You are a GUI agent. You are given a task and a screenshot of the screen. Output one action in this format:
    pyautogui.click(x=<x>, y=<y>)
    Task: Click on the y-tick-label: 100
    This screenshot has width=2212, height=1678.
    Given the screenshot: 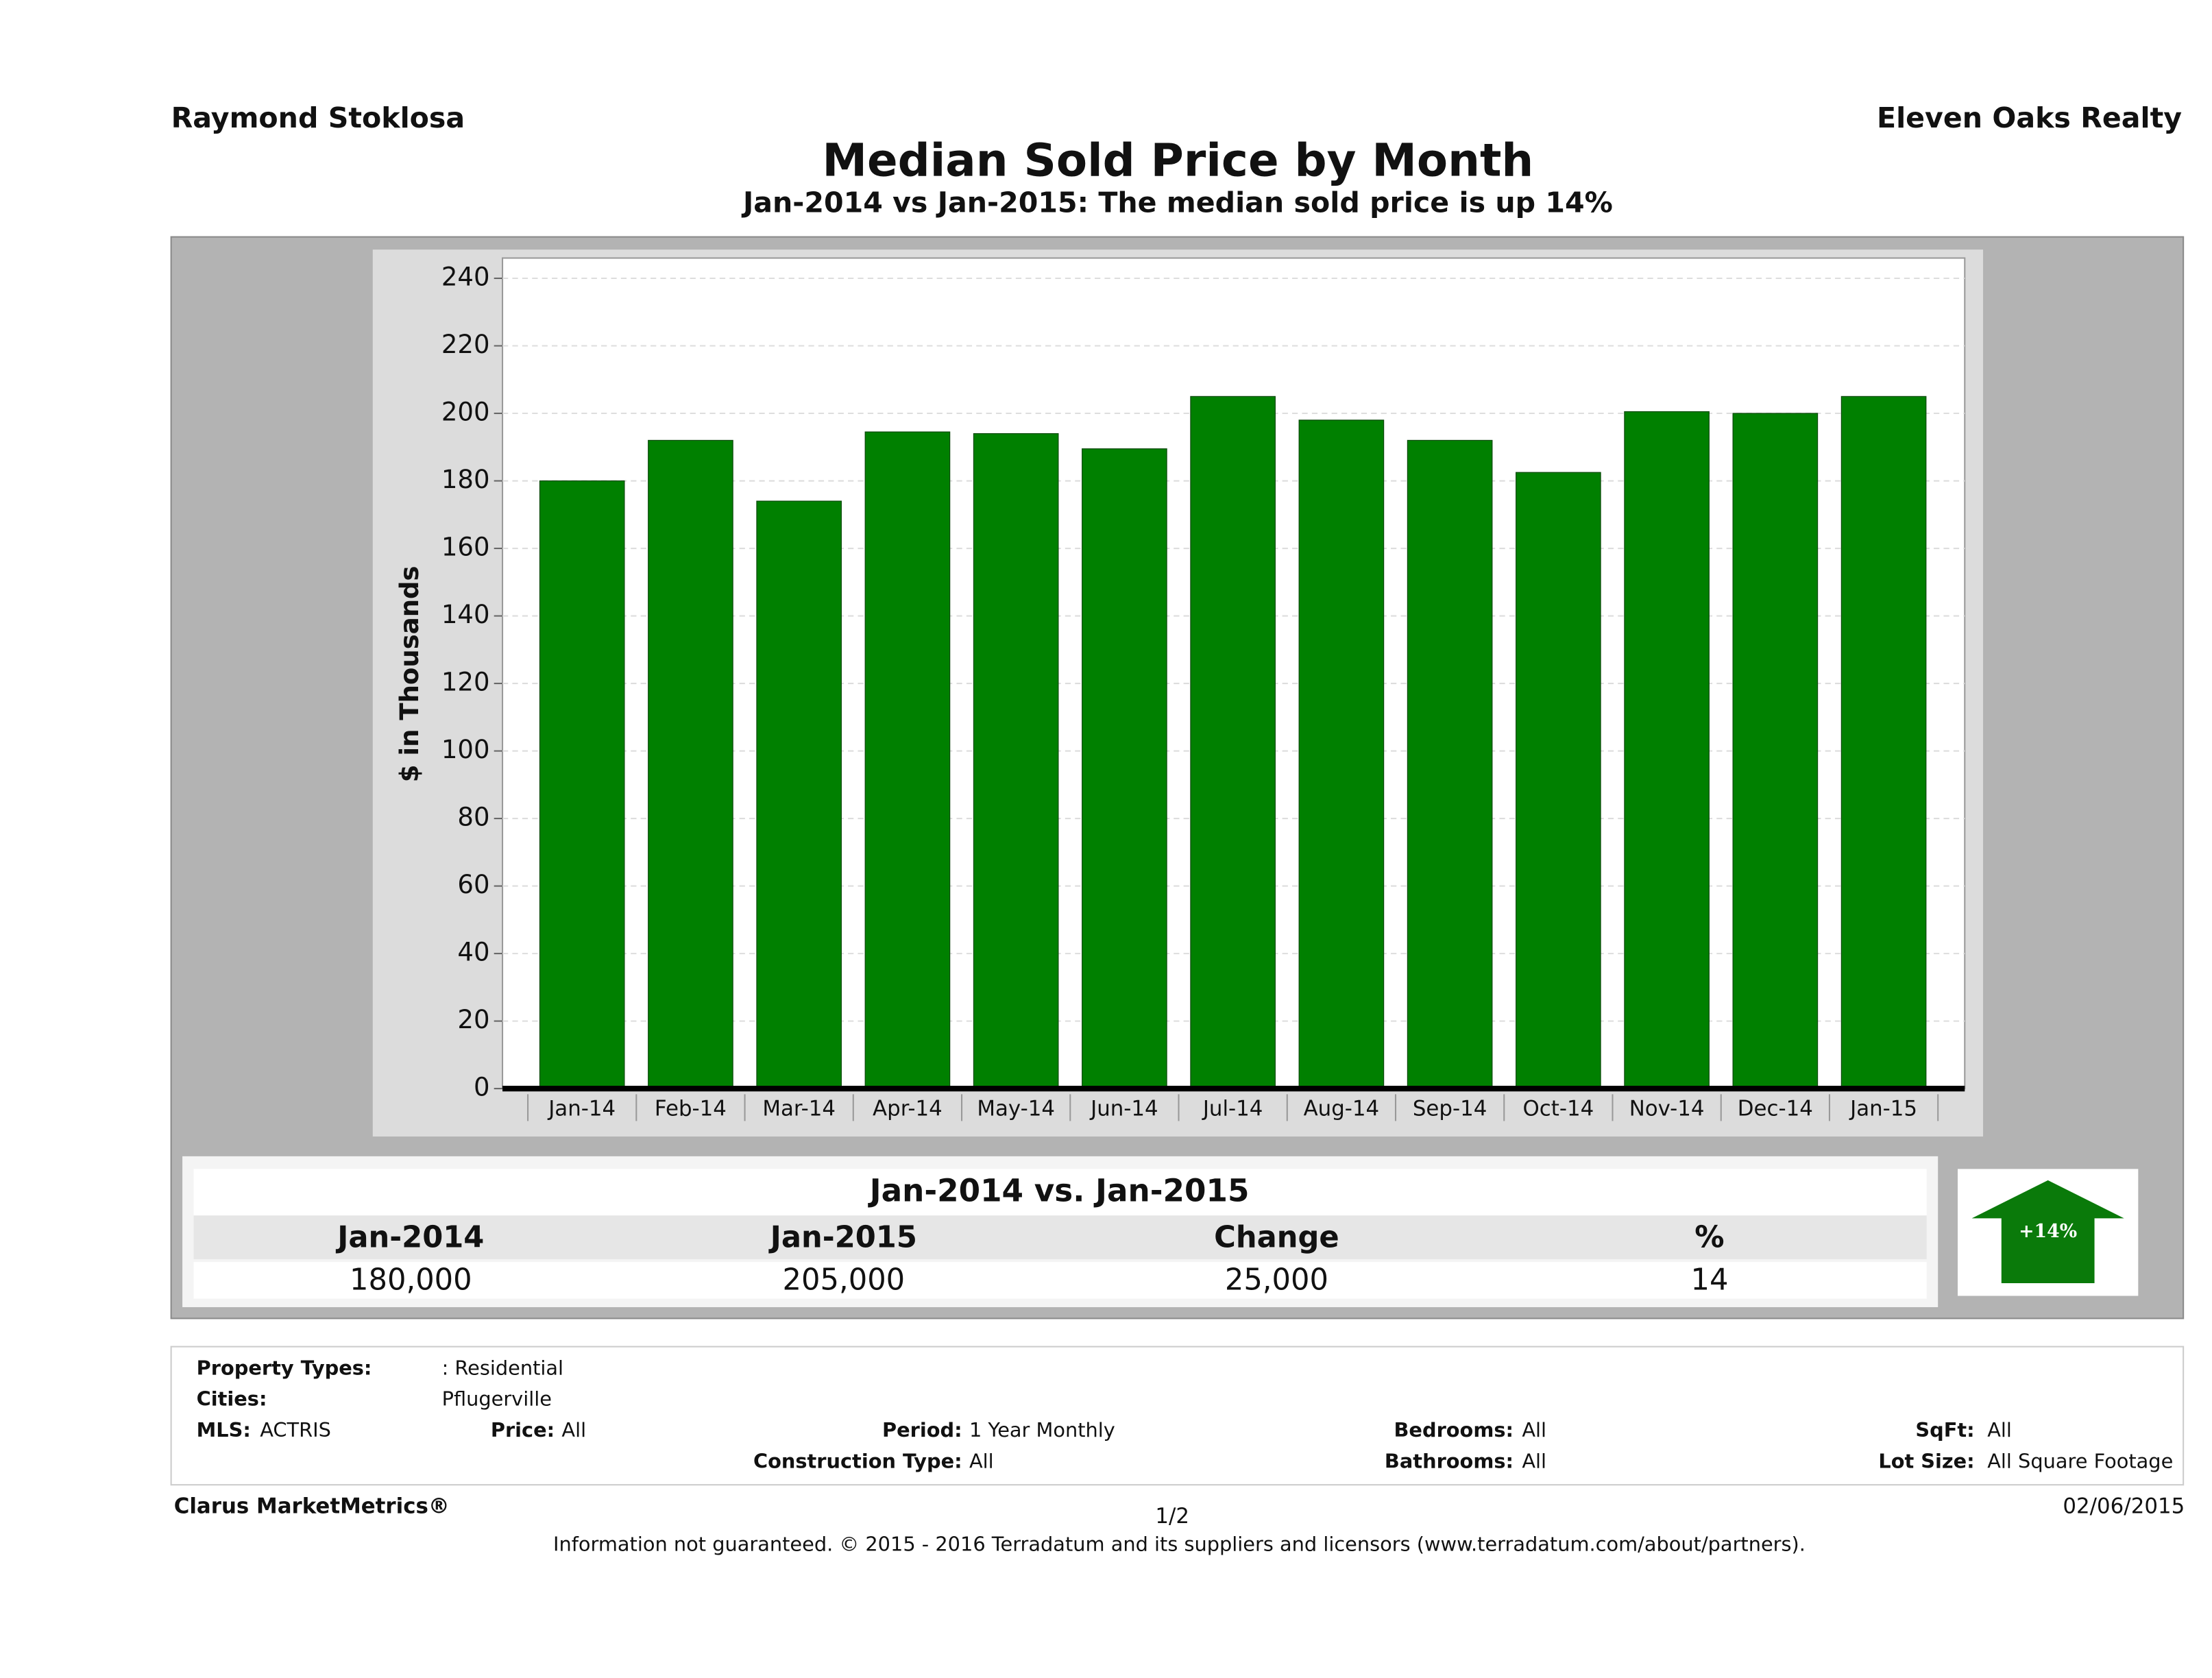 What is the action you would take?
    pyautogui.click(x=466, y=749)
    